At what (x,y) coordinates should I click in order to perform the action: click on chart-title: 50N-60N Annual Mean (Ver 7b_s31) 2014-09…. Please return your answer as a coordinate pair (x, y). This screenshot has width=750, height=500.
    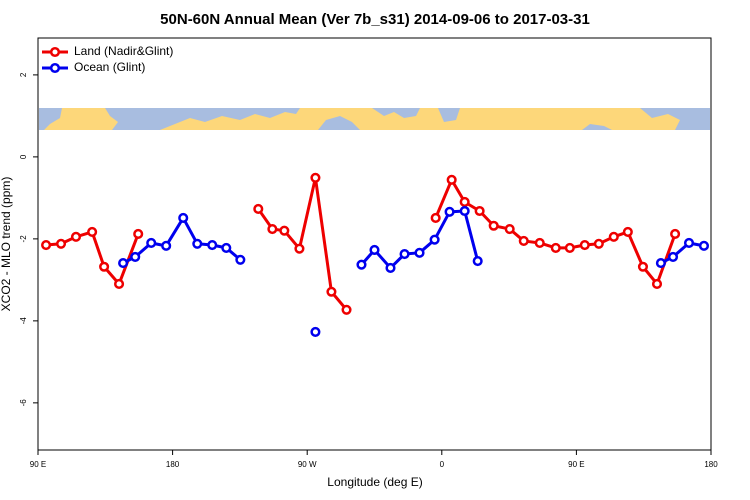
    Looking at the image, I should click on (375, 19).